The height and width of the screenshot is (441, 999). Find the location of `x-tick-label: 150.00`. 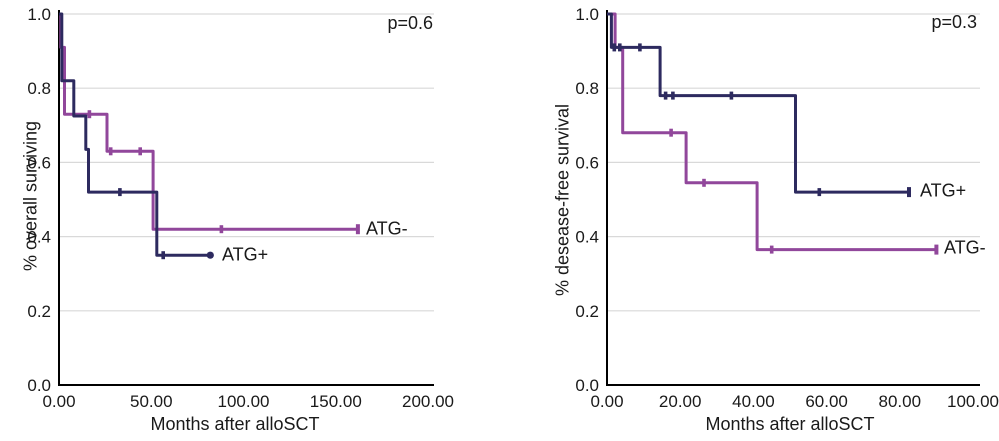

x-tick-label: 150.00 is located at coordinates (336, 401).